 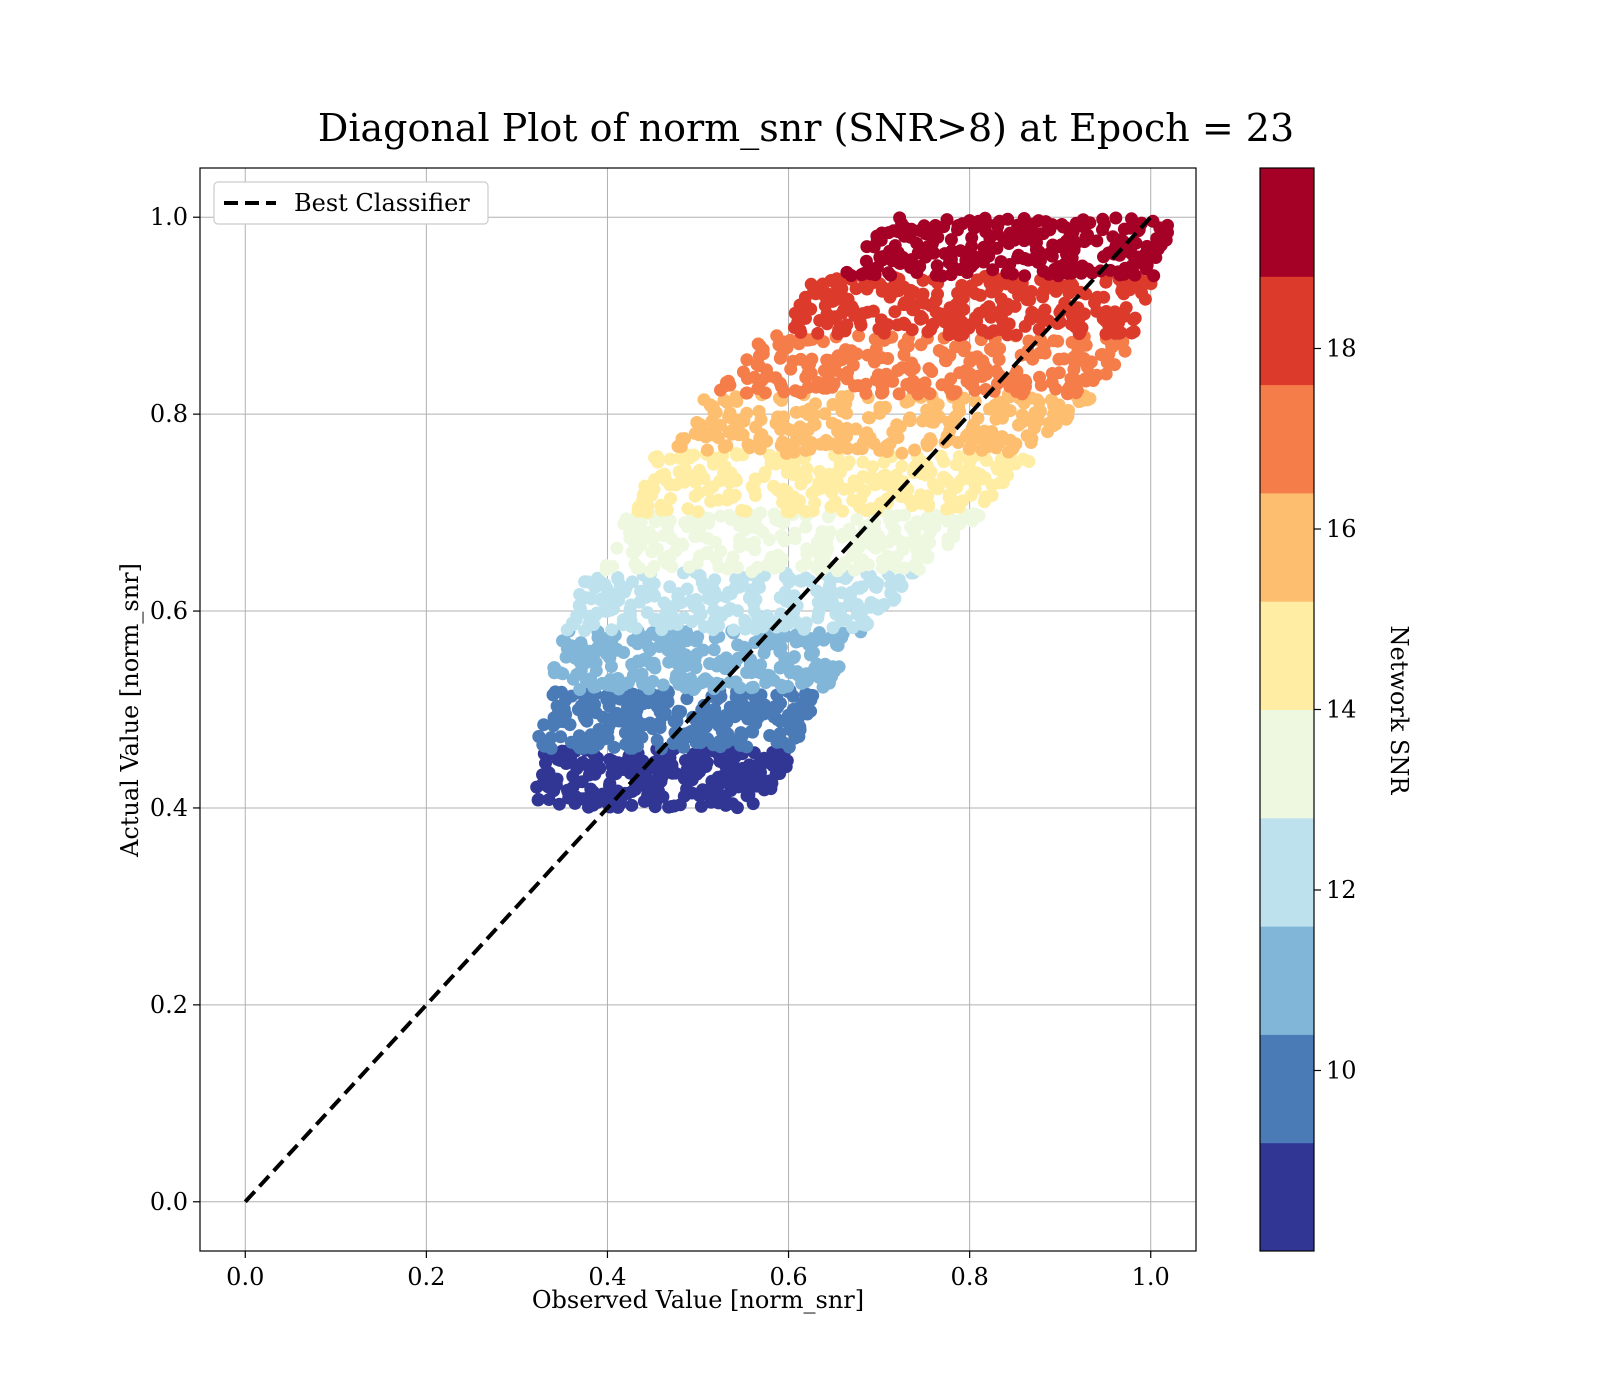 What do you see at coordinates (130, 710) in the screenshot?
I see `y-axis-label: Actual Value [norm_snr]` at bounding box center [130, 710].